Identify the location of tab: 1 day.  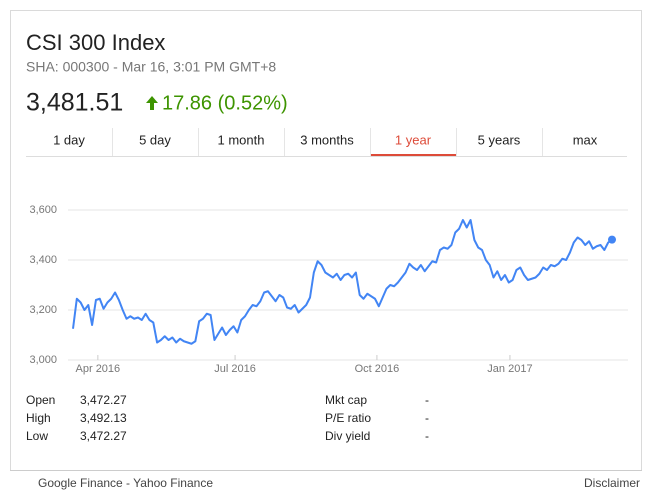
(69, 139).